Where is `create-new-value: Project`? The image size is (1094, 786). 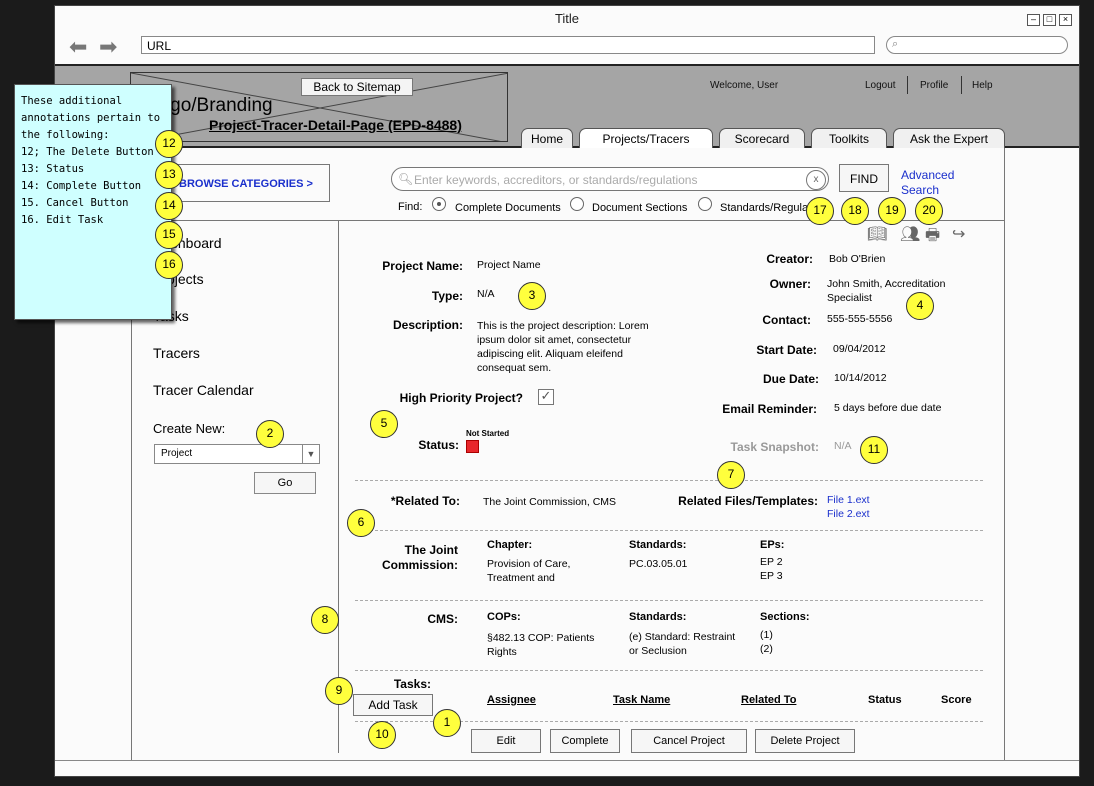
create-new-value: Project is located at coordinates (177, 453).